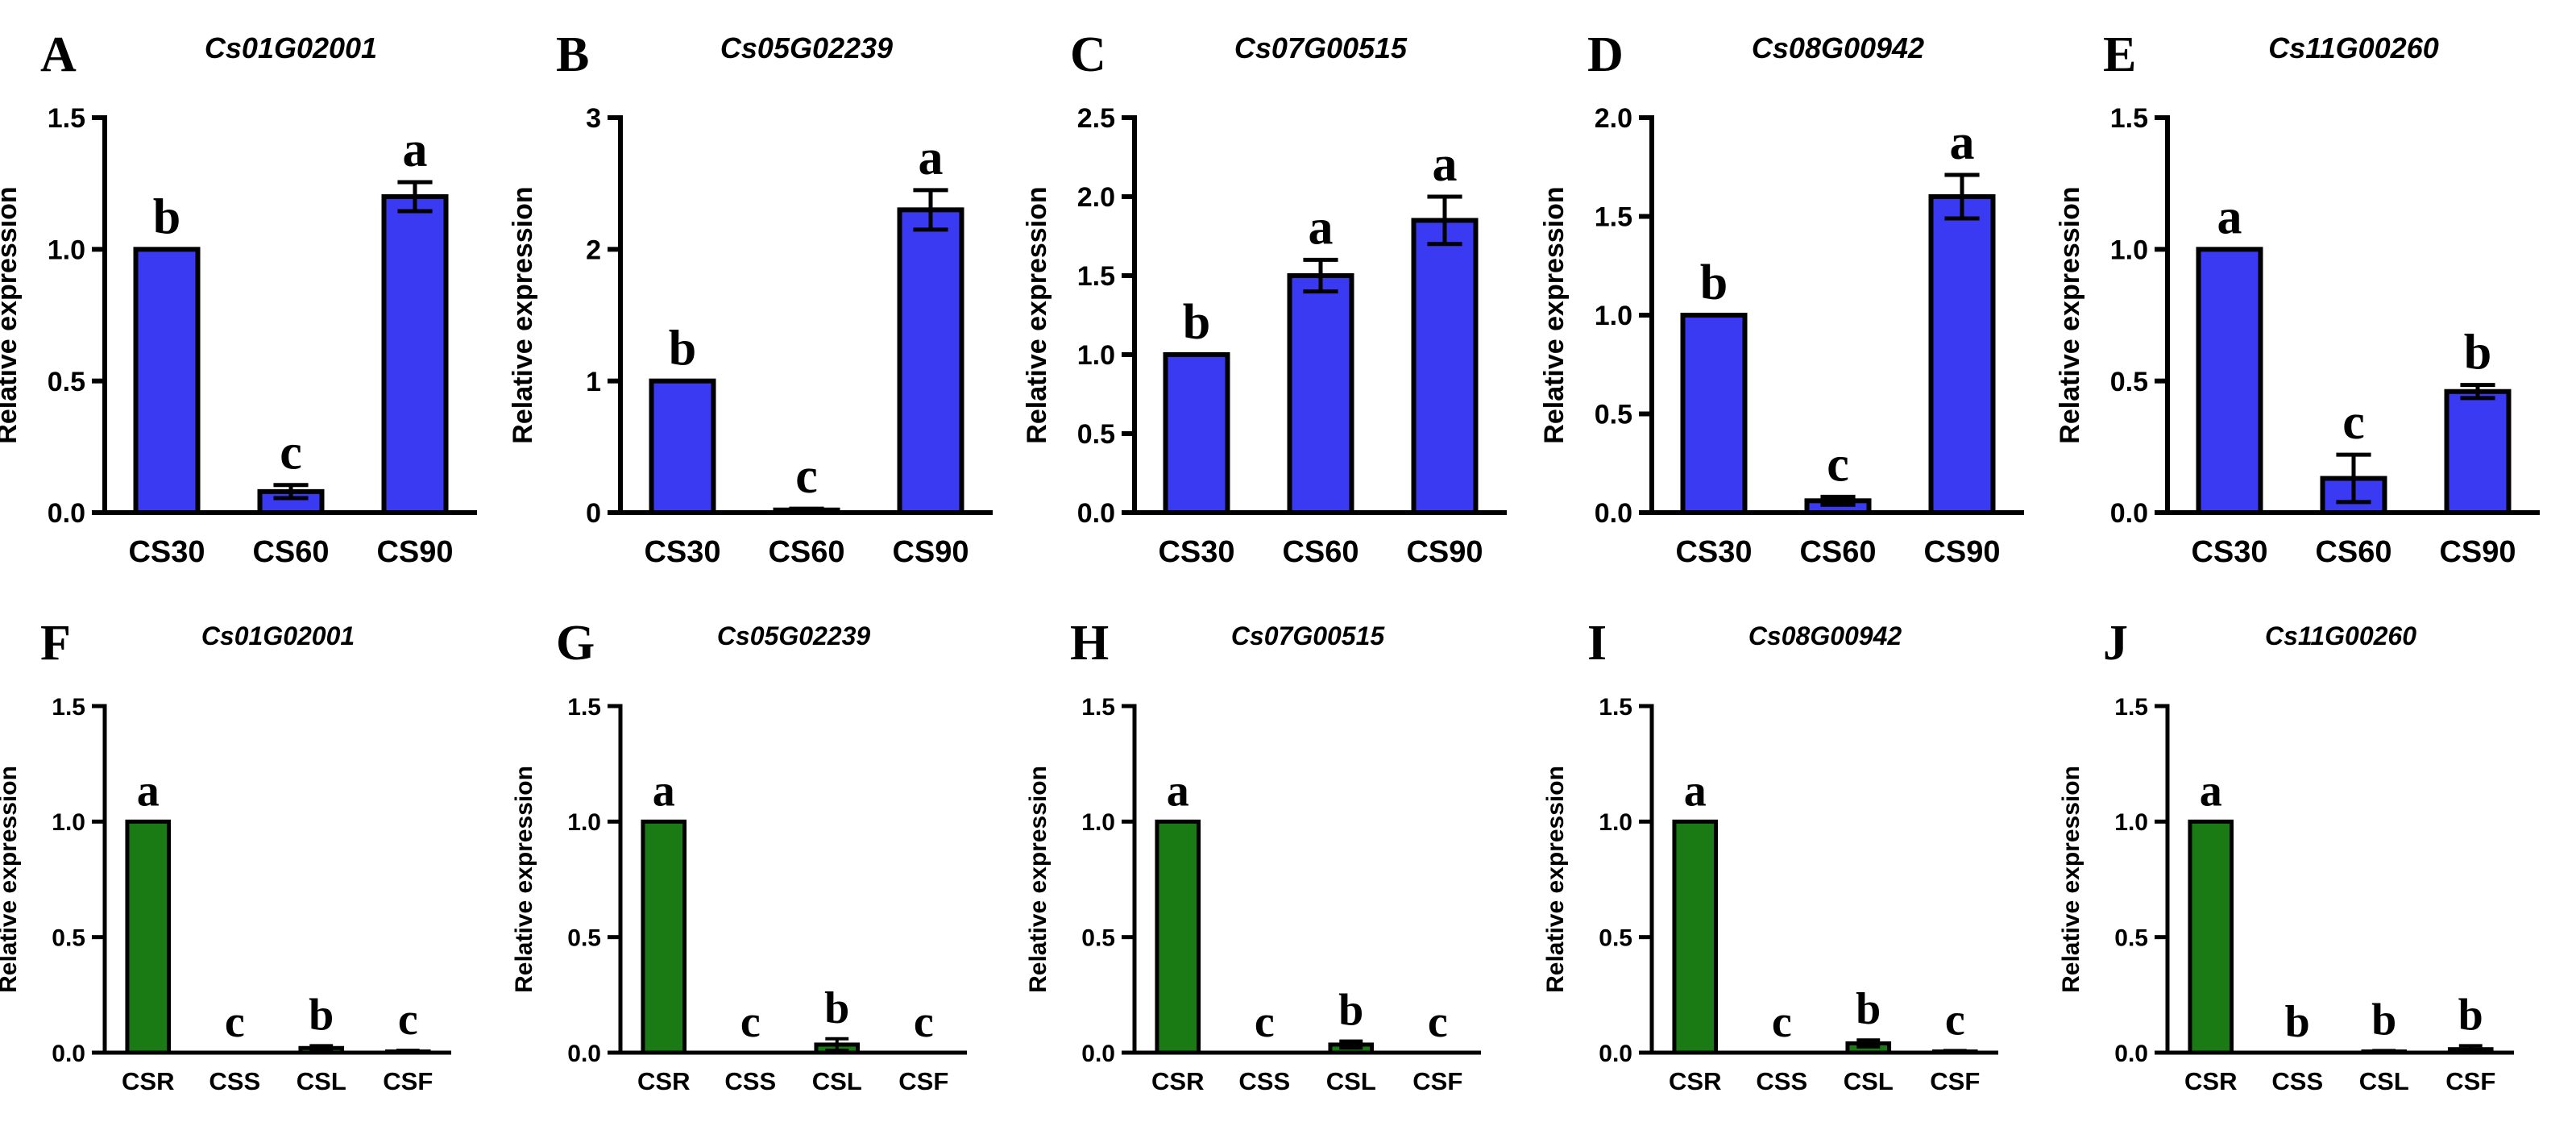 The height and width of the screenshot is (1126, 2576). What do you see at coordinates (2229, 217) in the screenshot?
I see `significance-letter-cs30: a` at bounding box center [2229, 217].